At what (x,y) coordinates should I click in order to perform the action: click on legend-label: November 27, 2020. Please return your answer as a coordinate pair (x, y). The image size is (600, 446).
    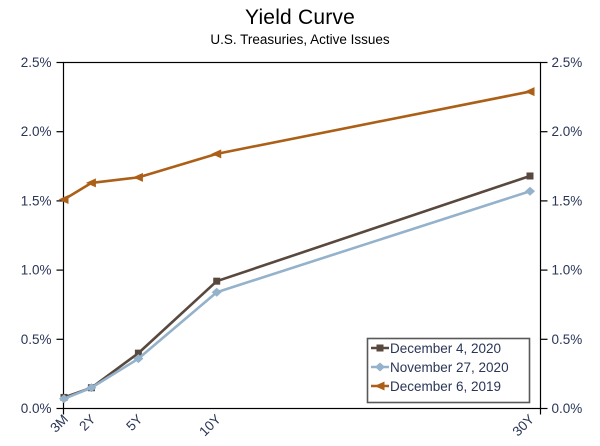
    Looking at the image, I should click on (449, 367).